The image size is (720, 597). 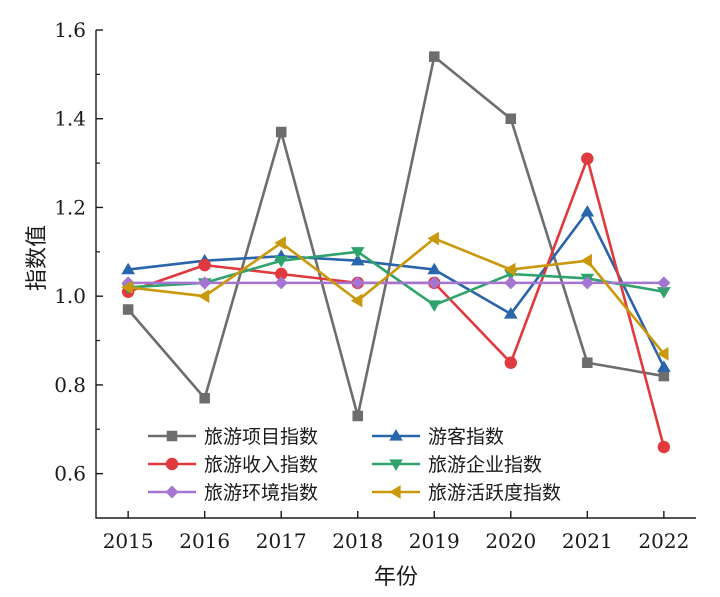 I want to click on legend-item: 旅游企业指数, so click(x=457, y=465).